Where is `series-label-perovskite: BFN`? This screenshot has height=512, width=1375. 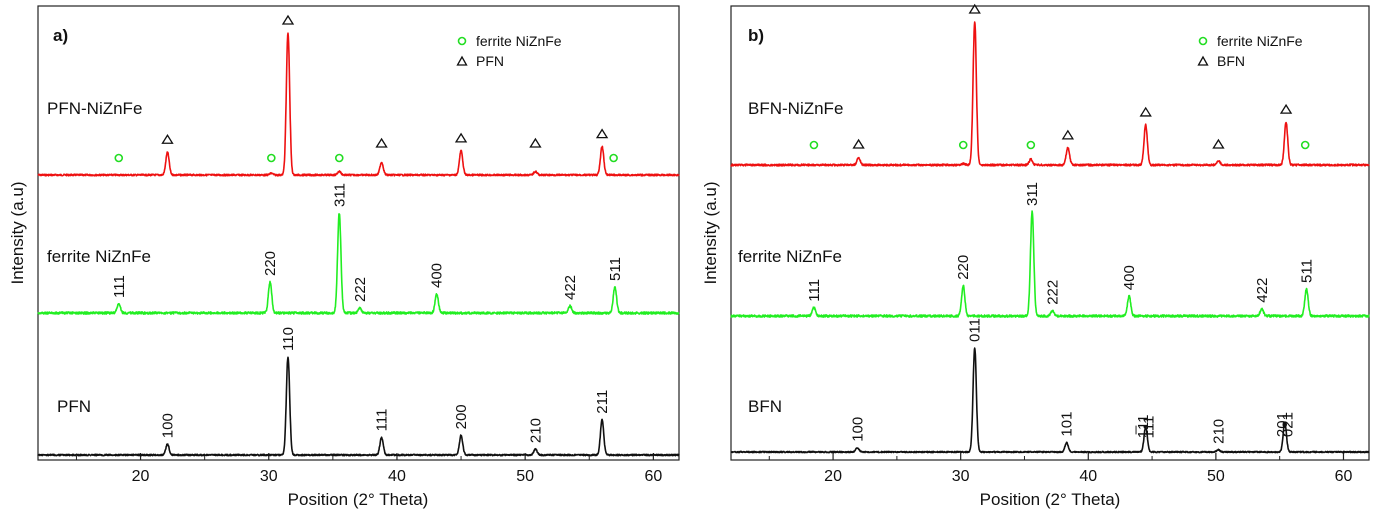
series-label-perovskite: BFN is located at coordinates (765, 406).